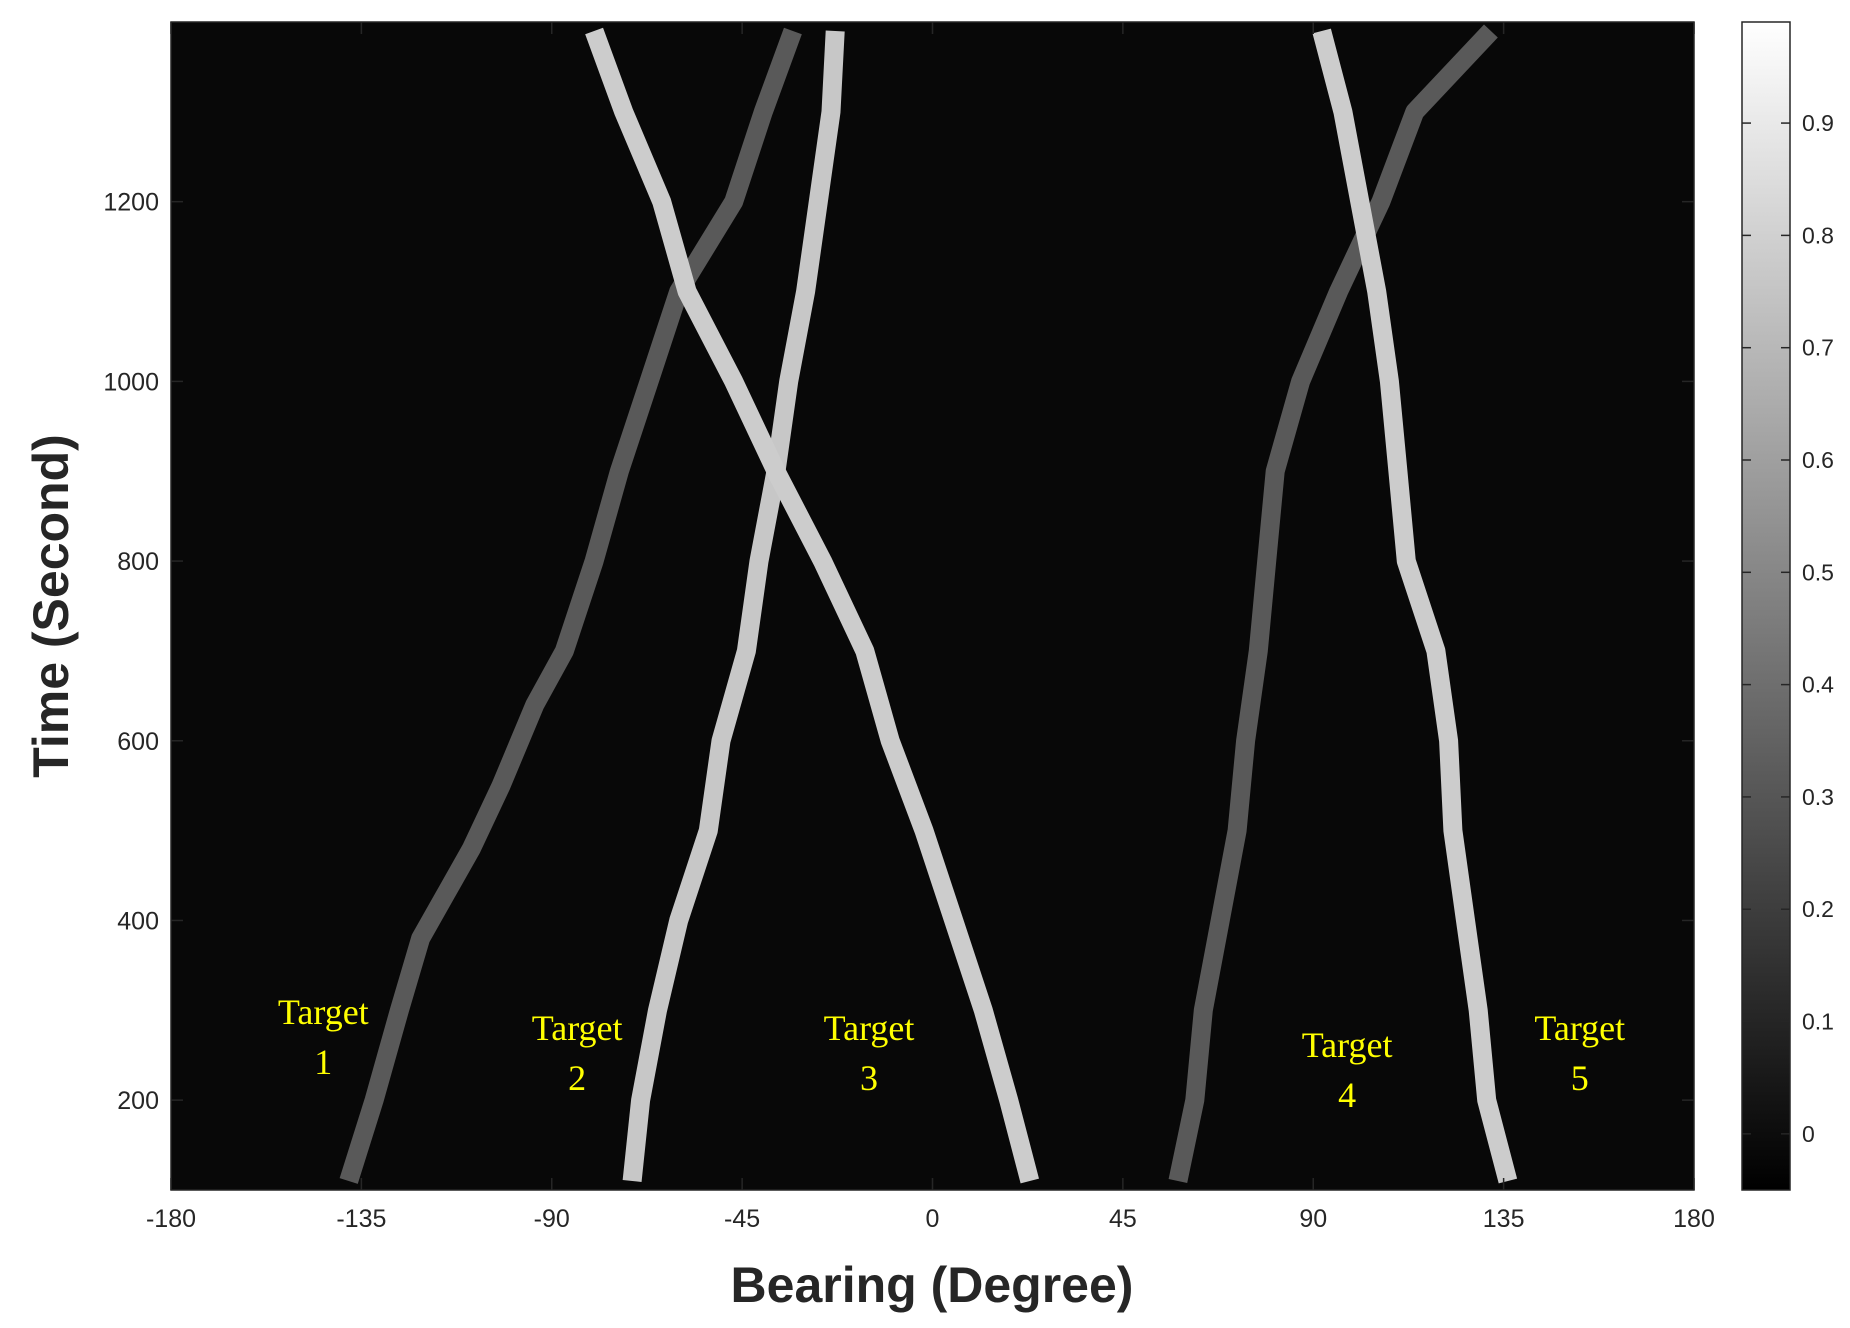 Image resolution: width=1850 pixels, height=1328 pixels. Describe the element at coordinates (323, 1062) in the screenshot. I see `target-1-number: 1` at that location.